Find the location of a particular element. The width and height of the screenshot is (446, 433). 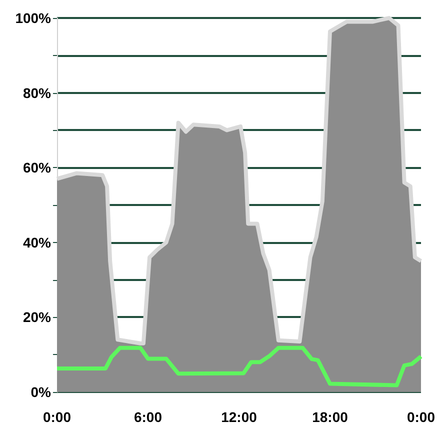

x-tick-label: 6:00 is located at coordinates (148, 417).